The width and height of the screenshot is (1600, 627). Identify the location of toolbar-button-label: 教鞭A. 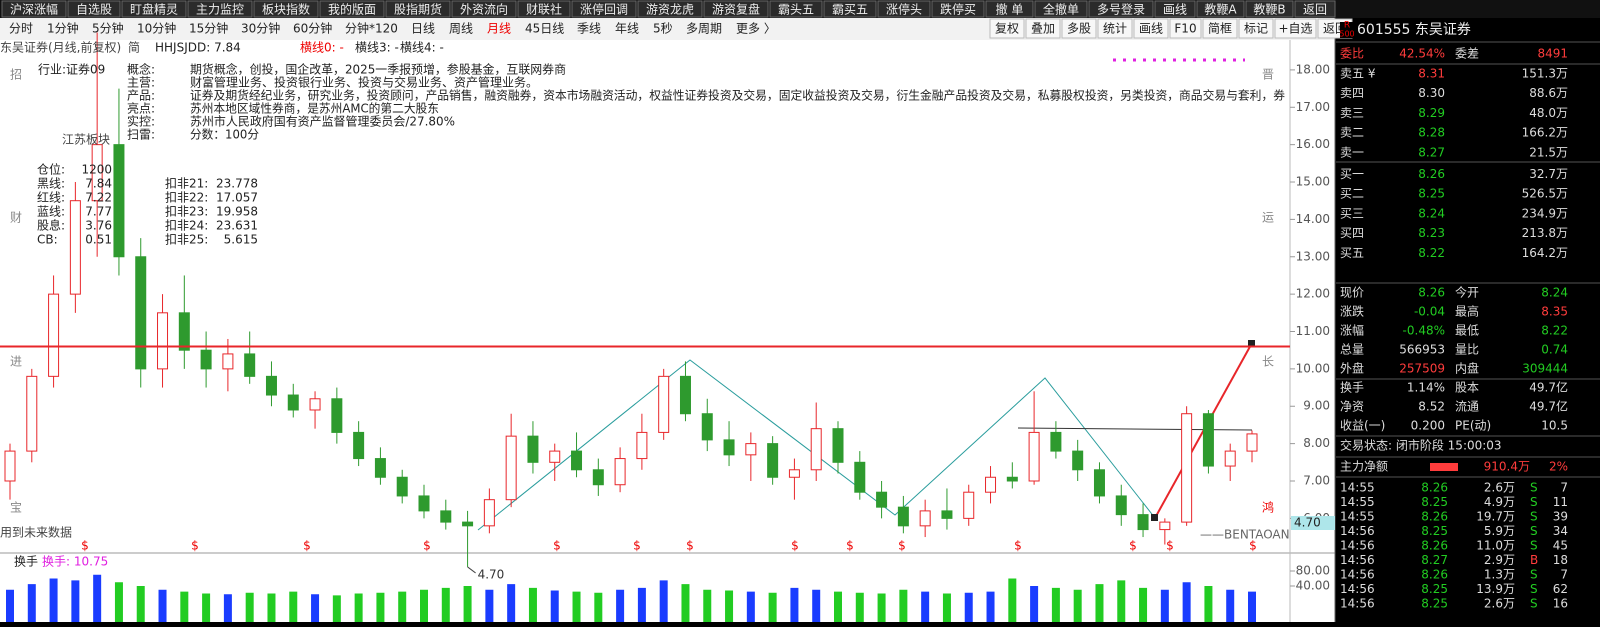
(1220, 9).